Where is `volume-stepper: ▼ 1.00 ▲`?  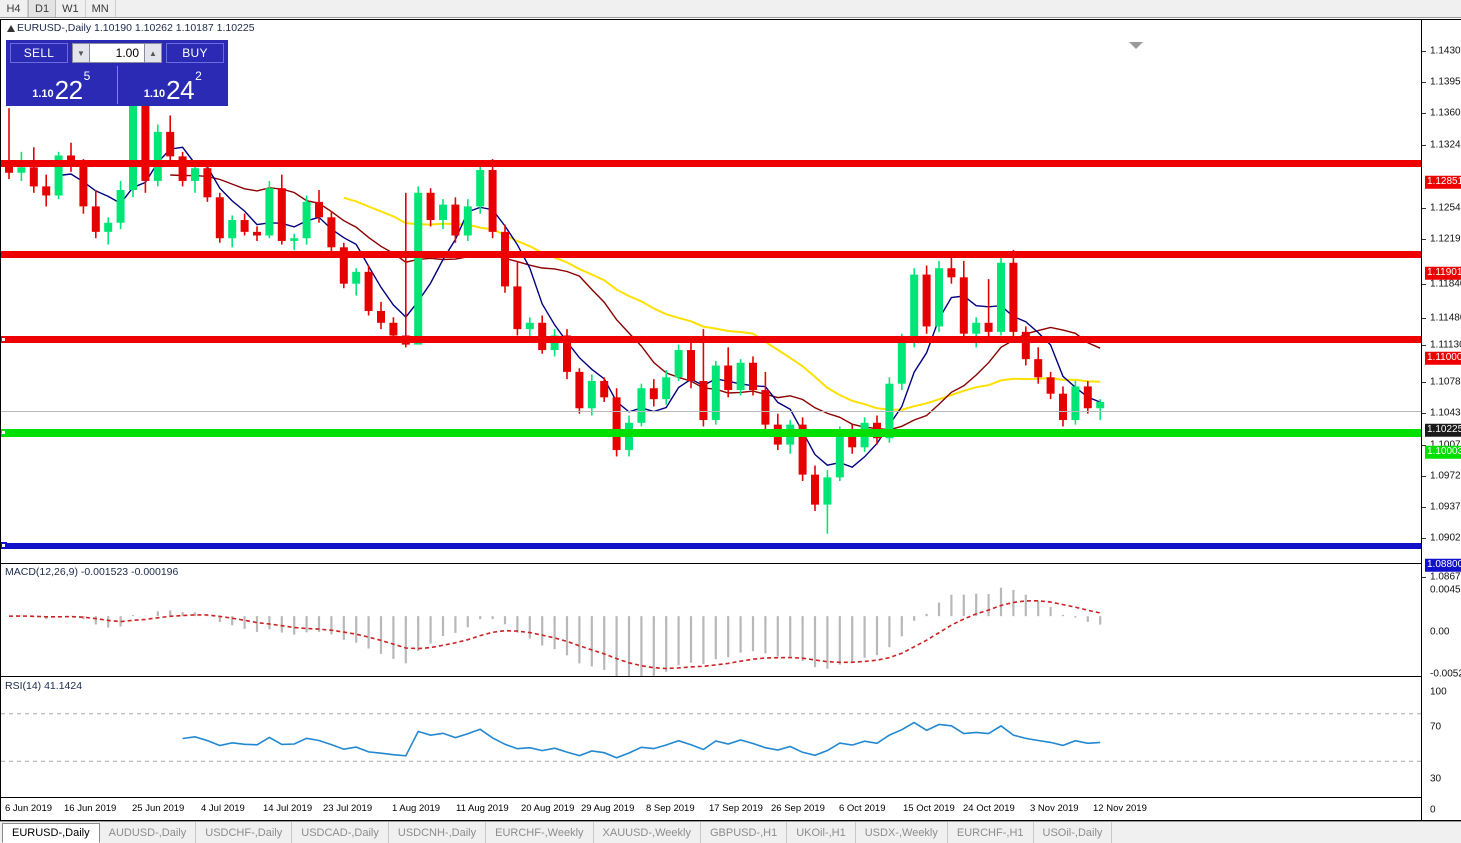
volume-stepper: ▼ 1.00 ▲ is located at coordinates (117, 53).